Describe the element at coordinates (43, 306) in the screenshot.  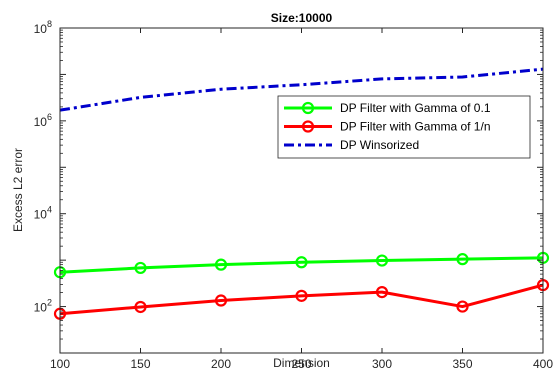
I see `y-tick-label: 10²` at that location.